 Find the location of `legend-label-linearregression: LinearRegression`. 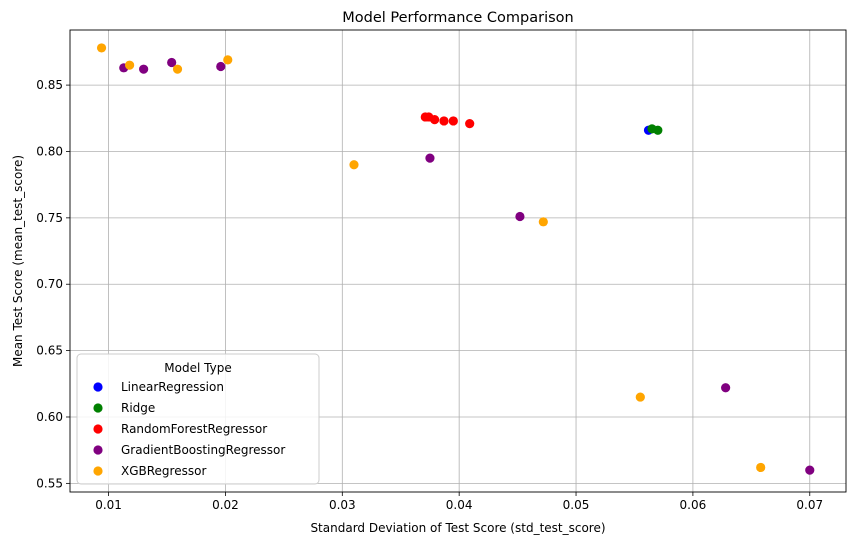

legend-label-linearregression: LinearRegression is located at coordinates (172, 387).